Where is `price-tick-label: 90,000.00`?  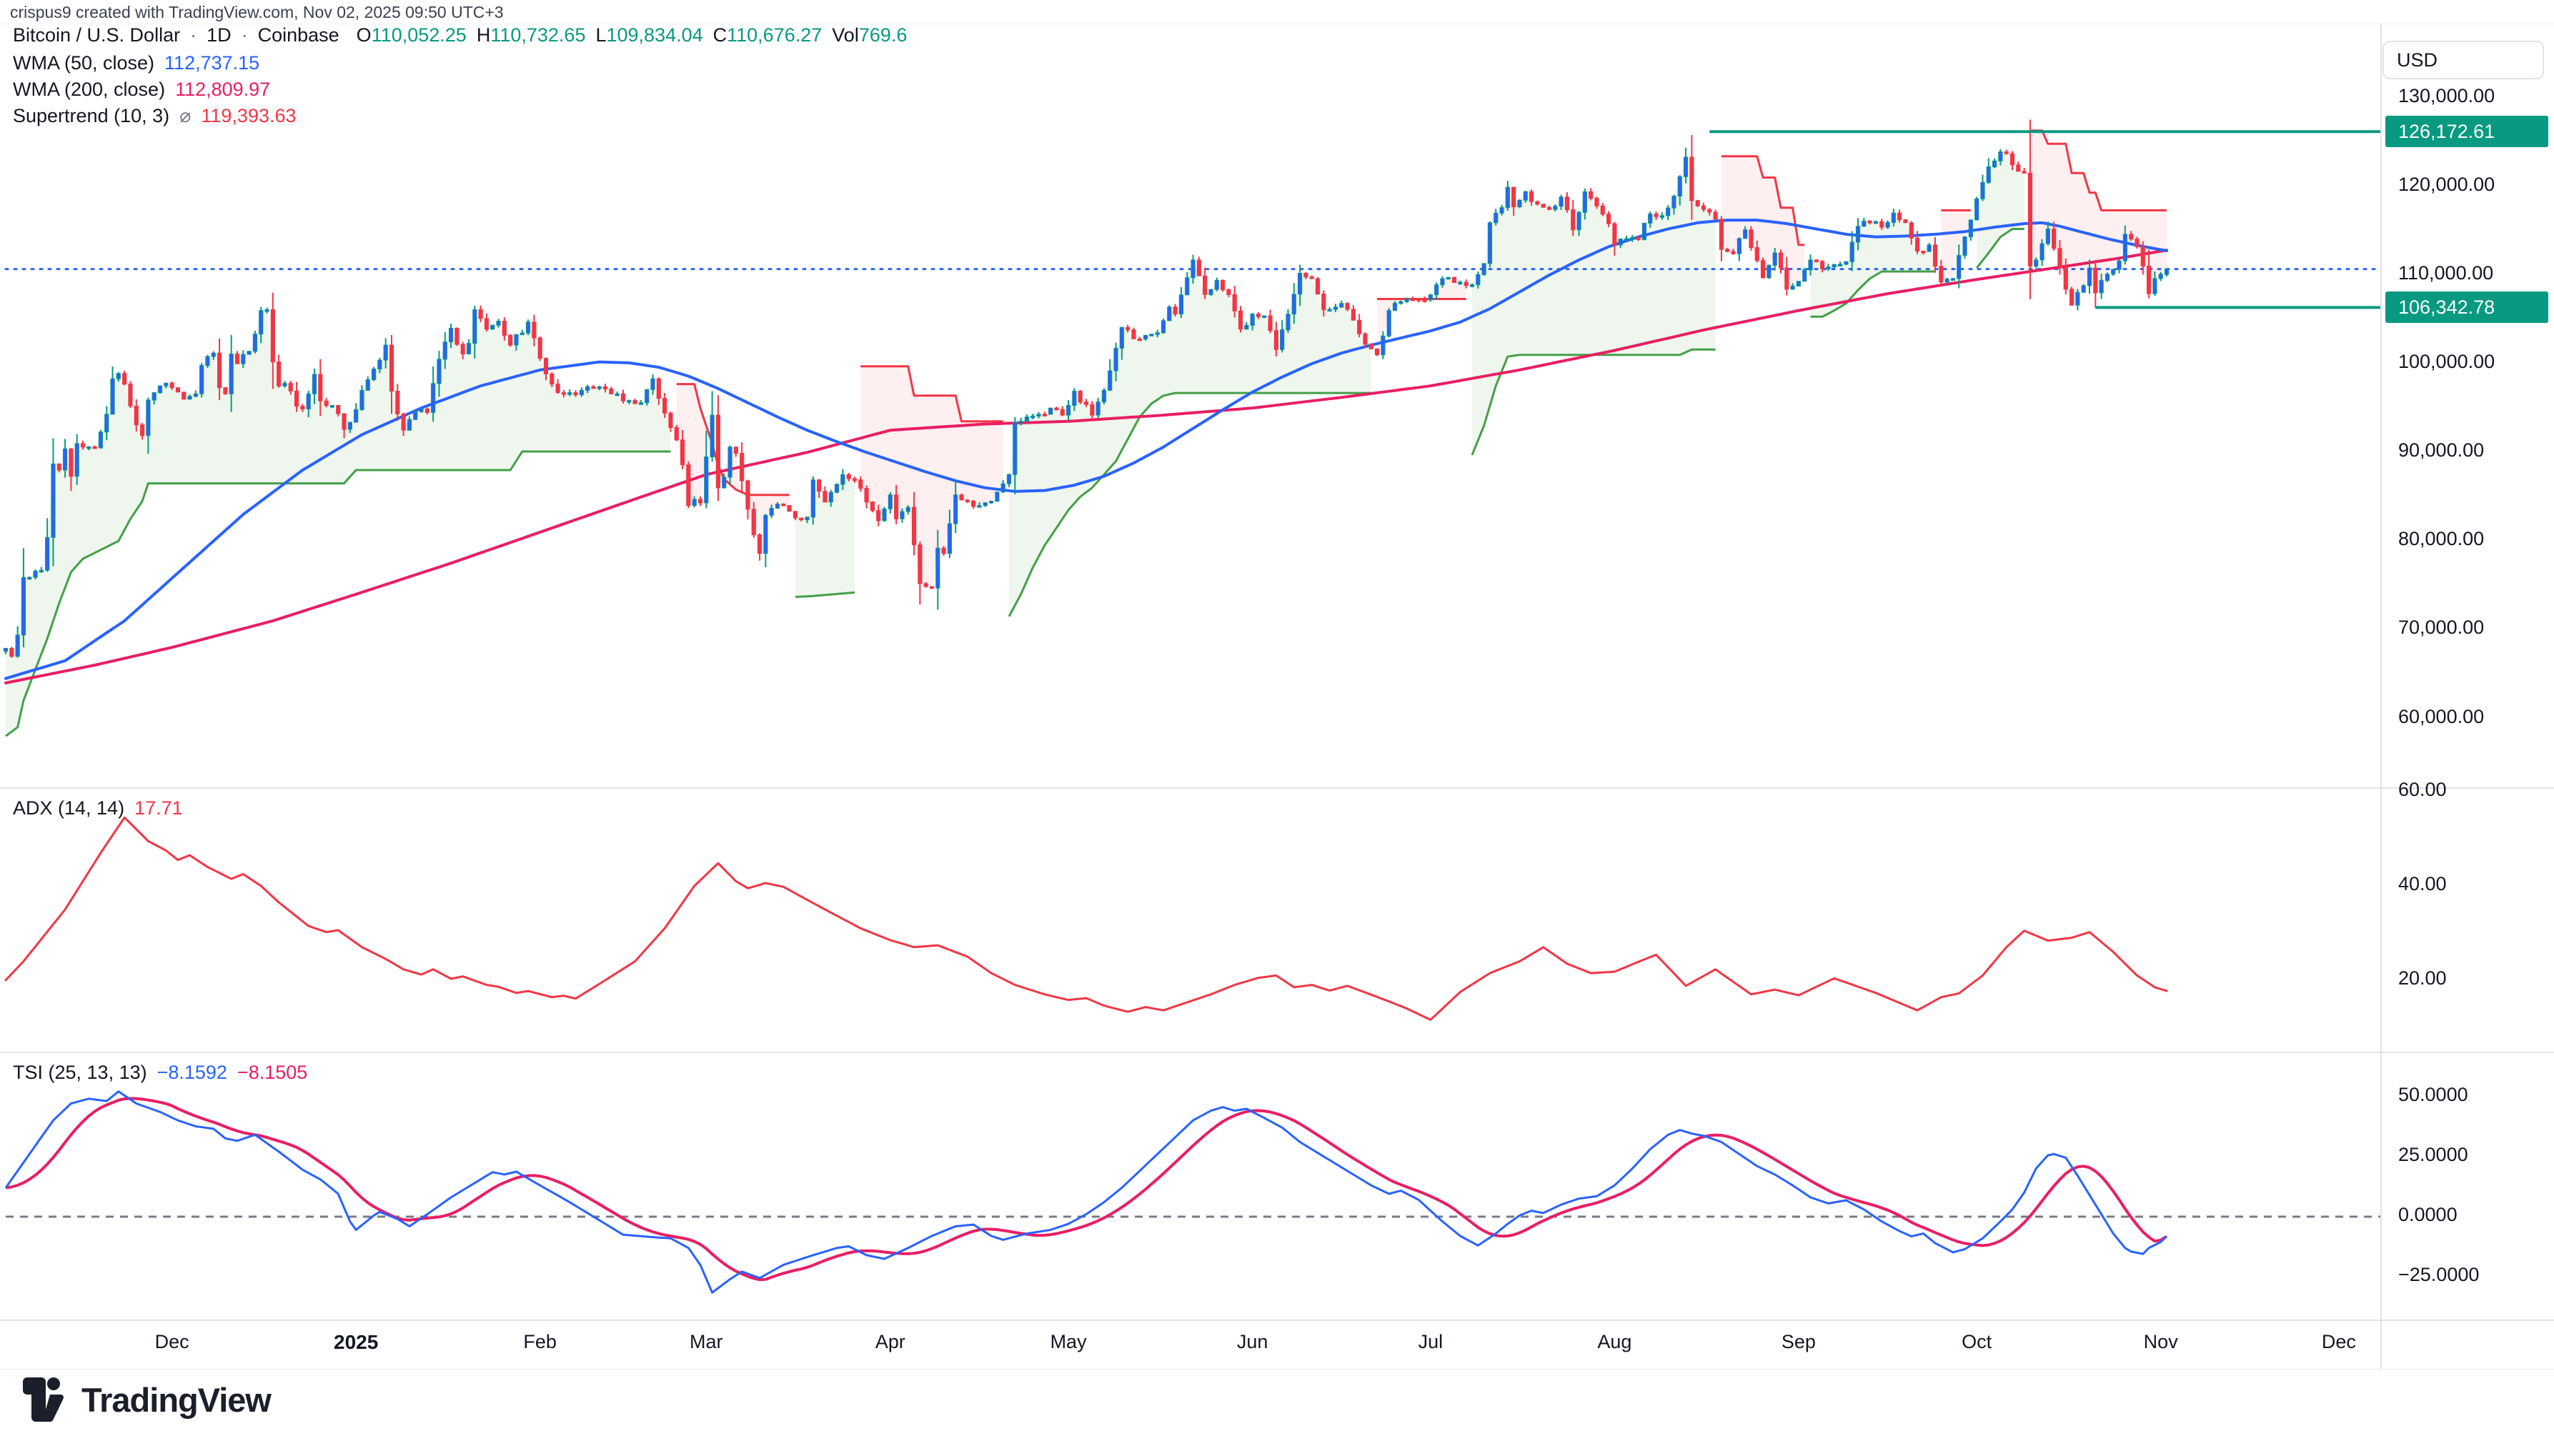
price-tick-label: 90,000.00 is located at coordinates (2441, 450).